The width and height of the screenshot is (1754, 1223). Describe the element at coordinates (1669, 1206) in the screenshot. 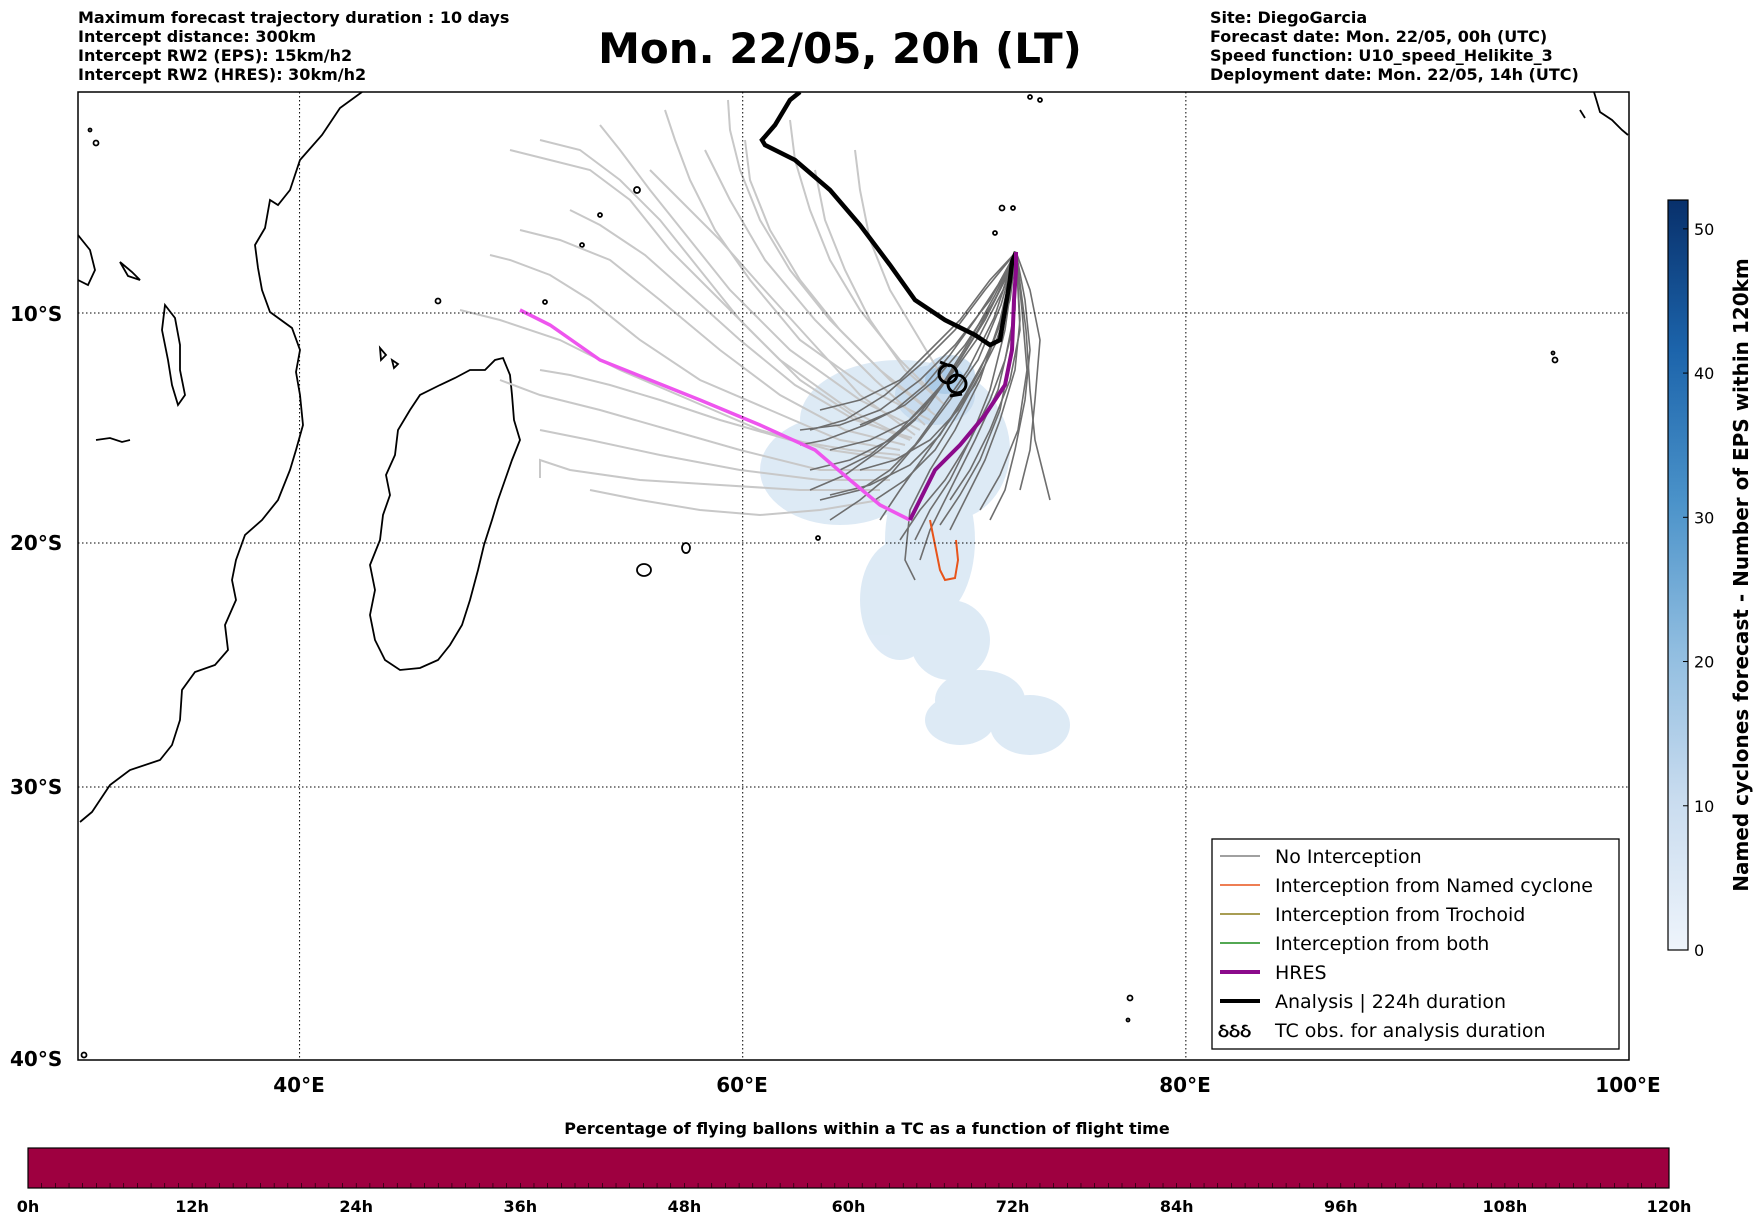

I see `colorbar-bottom-tick-label: 120h` at that location.